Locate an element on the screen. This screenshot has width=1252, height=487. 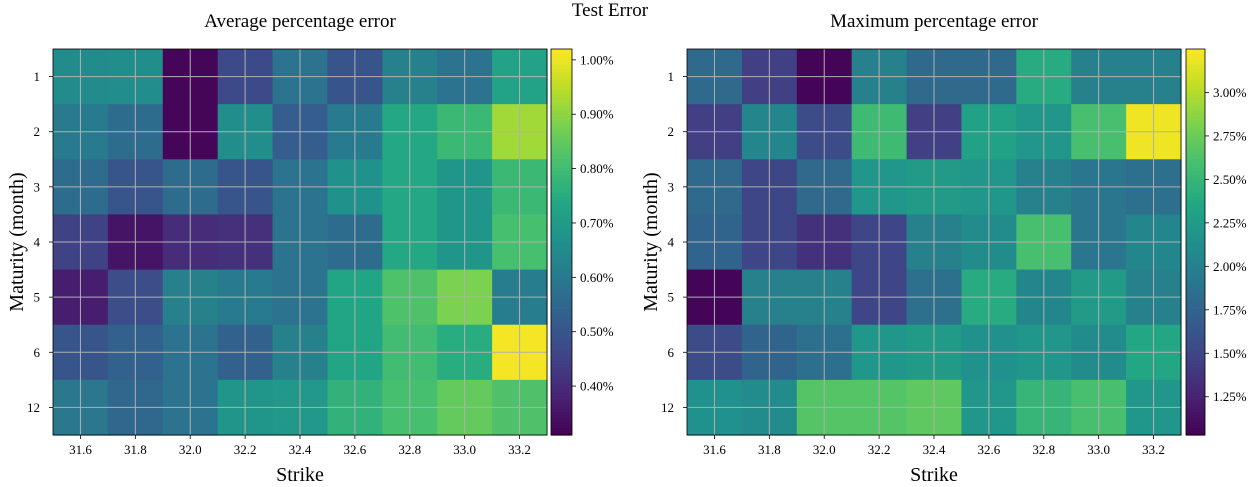
y-tick-label: 5 is located at coordinates (671, 297).